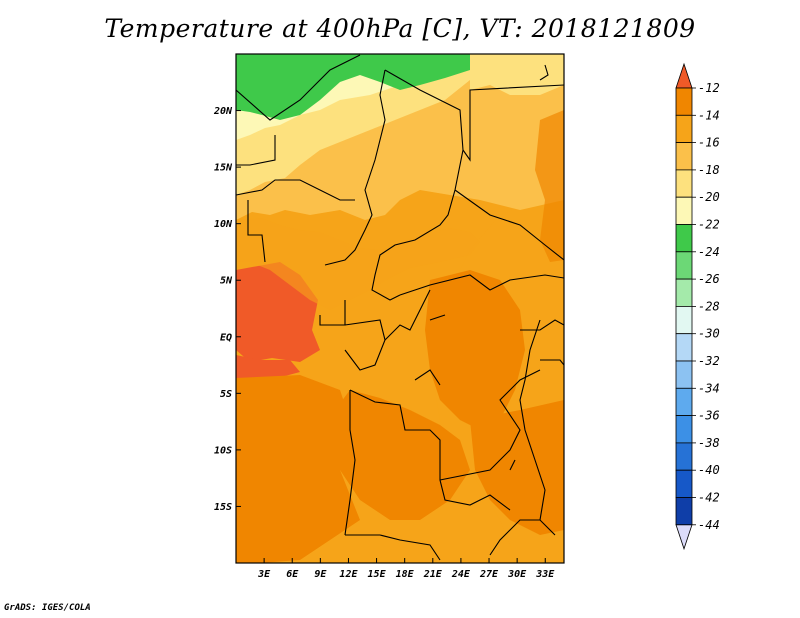 The height and width of the screenshot is (618, 800). Describe the element at coordinates (517, 574) in the screenshot. I see `x-tick-label: 30E` at that location.